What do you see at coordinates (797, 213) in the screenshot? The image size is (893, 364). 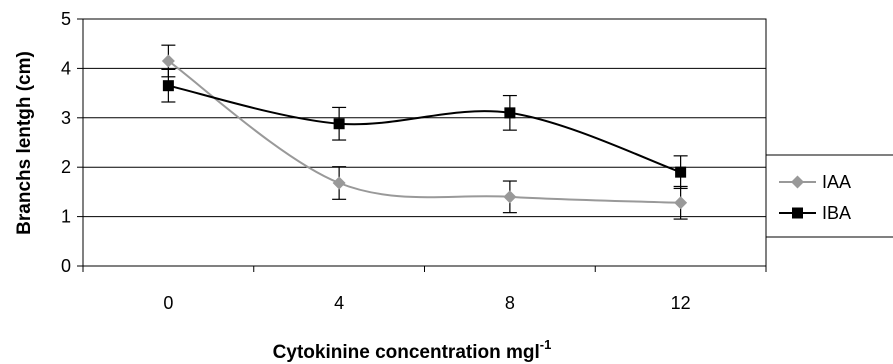 I see `legend-marker-iba` at bounding box center [797, 213].